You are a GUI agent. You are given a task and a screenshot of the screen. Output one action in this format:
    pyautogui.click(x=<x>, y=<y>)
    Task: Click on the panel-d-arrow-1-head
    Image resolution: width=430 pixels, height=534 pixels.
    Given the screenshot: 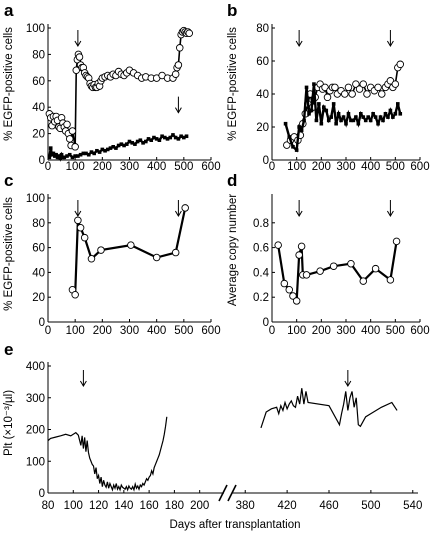 What is the action you would take?
    pyautogui.click(x=390, y=213)
    